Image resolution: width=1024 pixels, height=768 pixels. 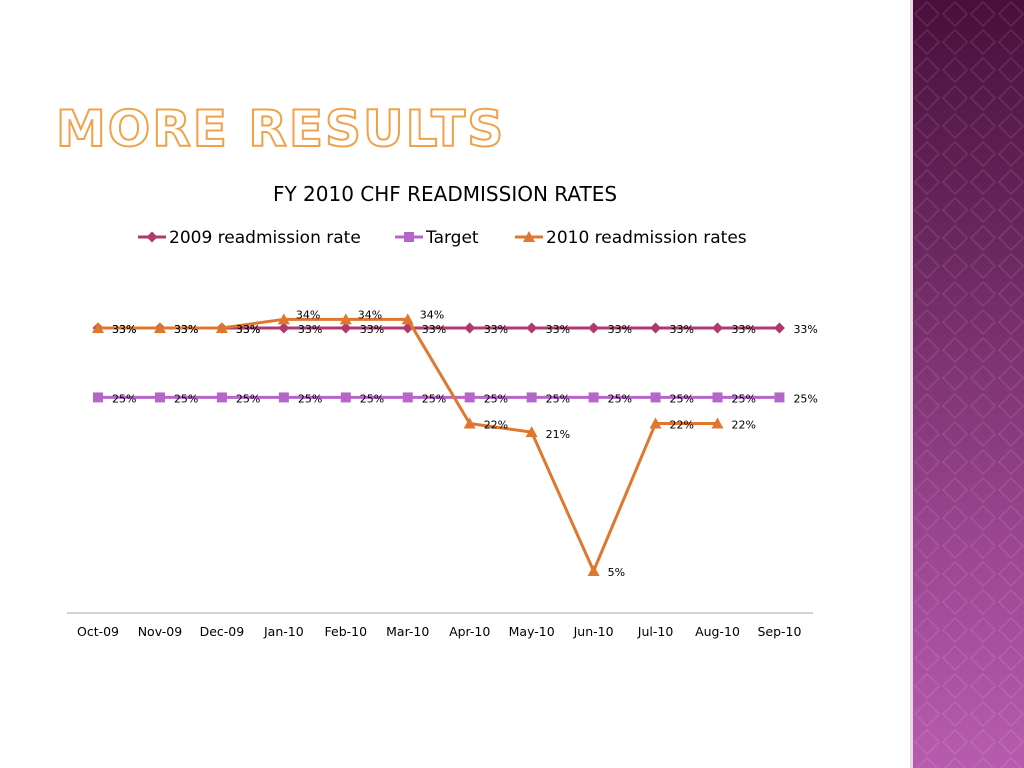 What do you see at coordinates (222, 631) in the screenshot?
I see `x-tick-label: Dec-09` at bounding box center [222, 631].